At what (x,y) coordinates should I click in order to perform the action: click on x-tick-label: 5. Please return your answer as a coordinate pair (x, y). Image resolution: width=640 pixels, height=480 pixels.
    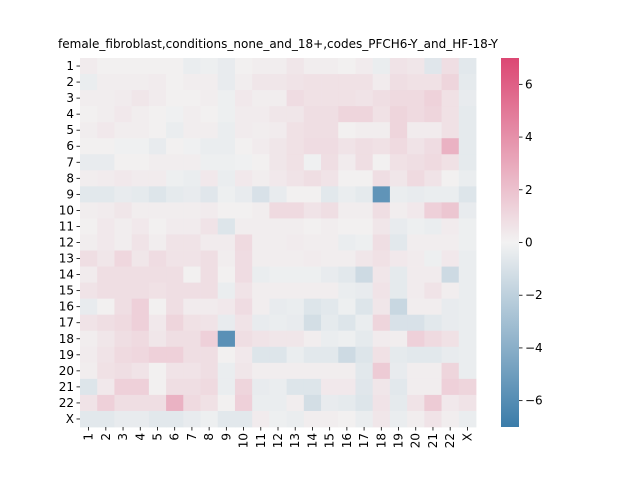
    Looking at the image, I should click on (157, 437).